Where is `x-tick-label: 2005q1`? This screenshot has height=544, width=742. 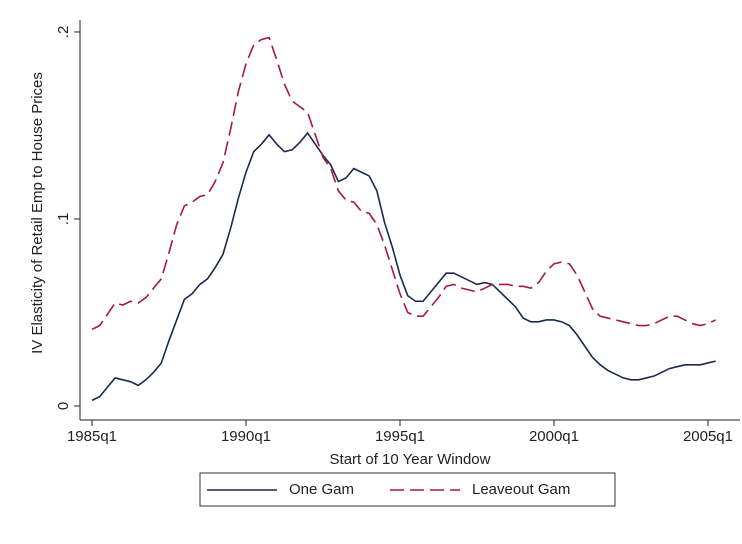
x-tick-label: 2005q1 is located at coordinates (708, 436).